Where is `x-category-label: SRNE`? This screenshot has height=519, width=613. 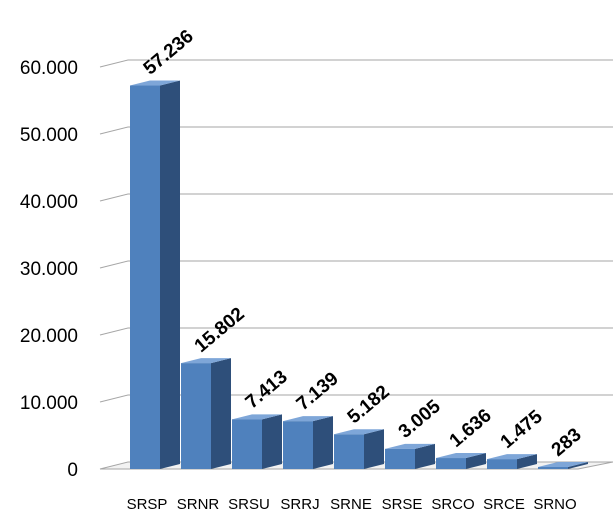 x-category-label: SRNE is located at coordinates (351, 504).